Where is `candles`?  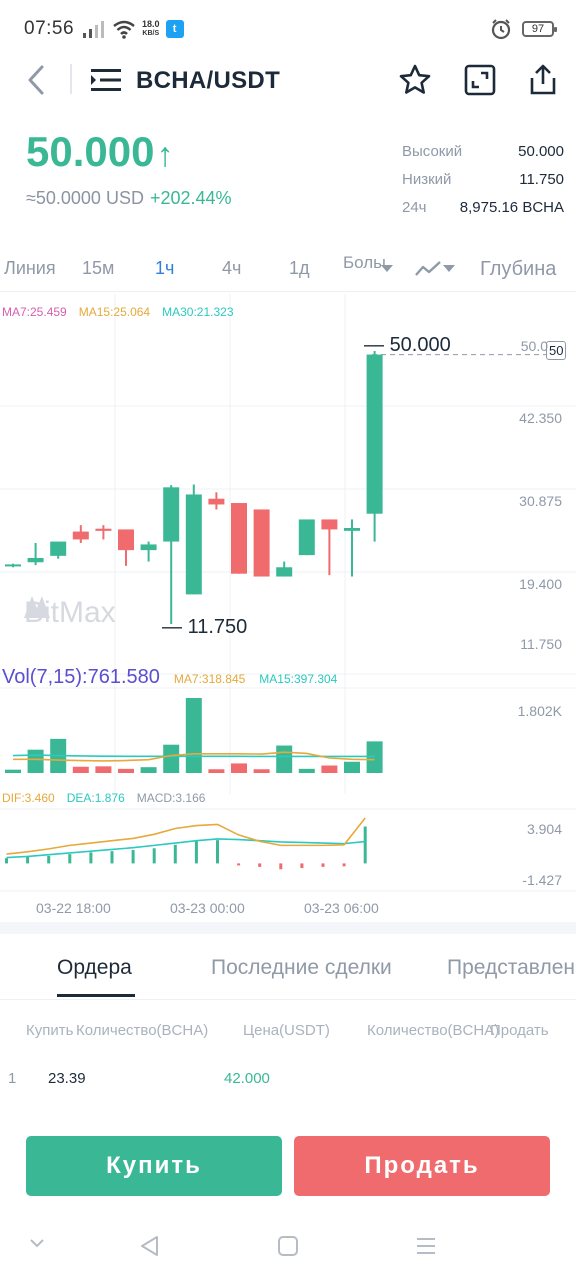
candles is located at coordinates (194, 487).